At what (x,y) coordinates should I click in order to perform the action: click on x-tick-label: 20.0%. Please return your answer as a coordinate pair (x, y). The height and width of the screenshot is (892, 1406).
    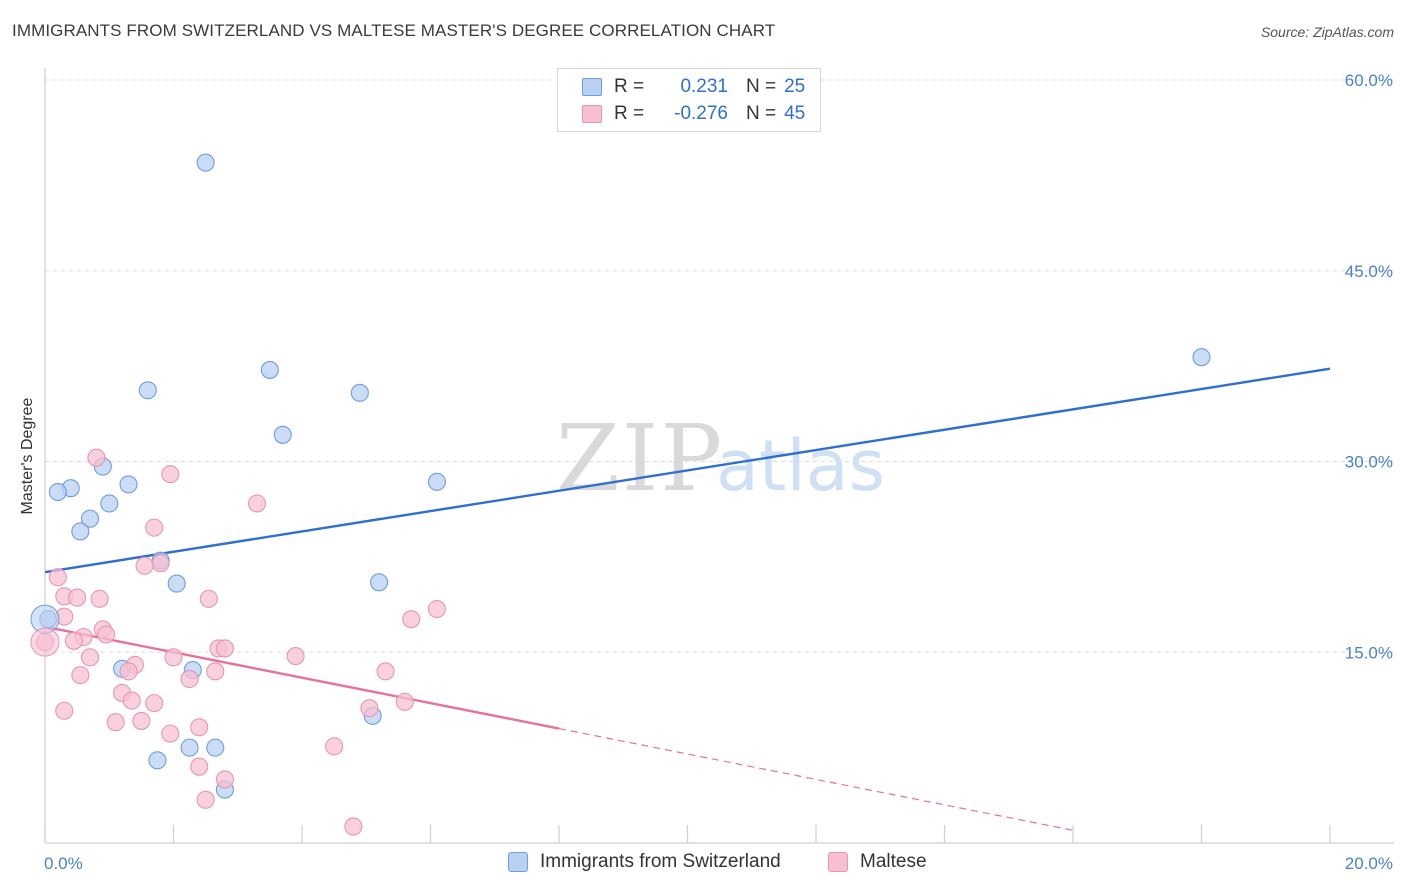
    Looking at the image, I should click on (1369, 863).